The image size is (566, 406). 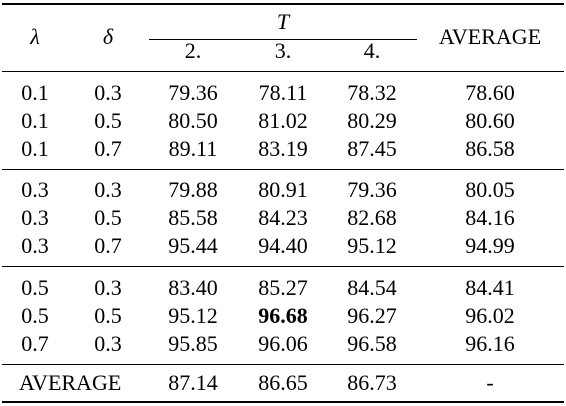 What do you see at coordinates (35, 343) in the screenshot?
I see `cell-lambda: 0.7` at bounding box center [35, 343].